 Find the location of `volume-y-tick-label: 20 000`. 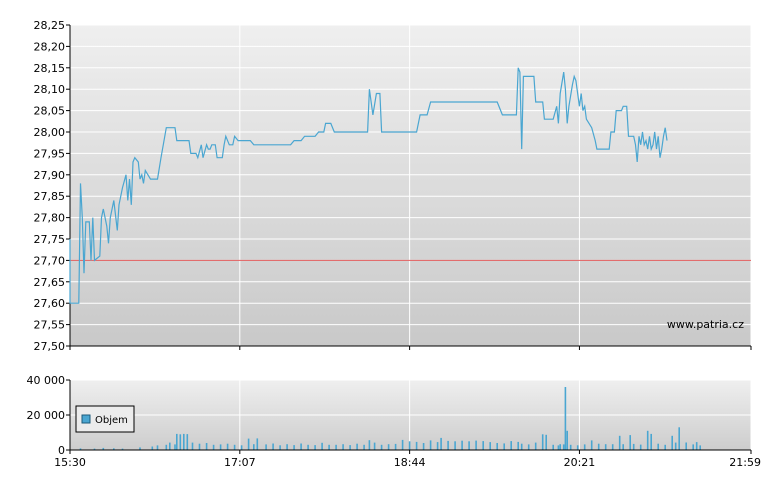

volume-y-tick-label: 20 000 is located at coordinates (46, 415).